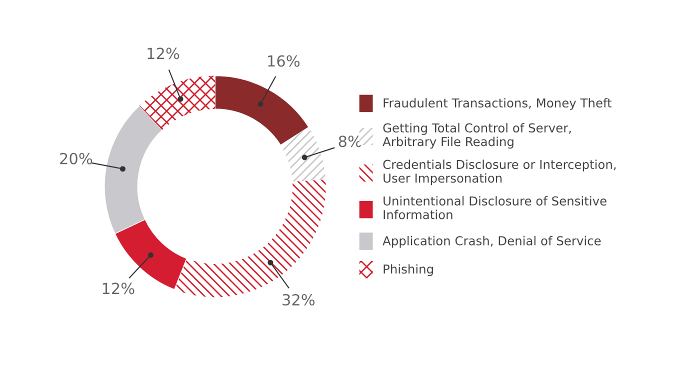 The width and height of the screenshot is (683, 373). Describe the element at coordinates (284, 61) in the screenshot. I see `data-label: 16%` at that location.